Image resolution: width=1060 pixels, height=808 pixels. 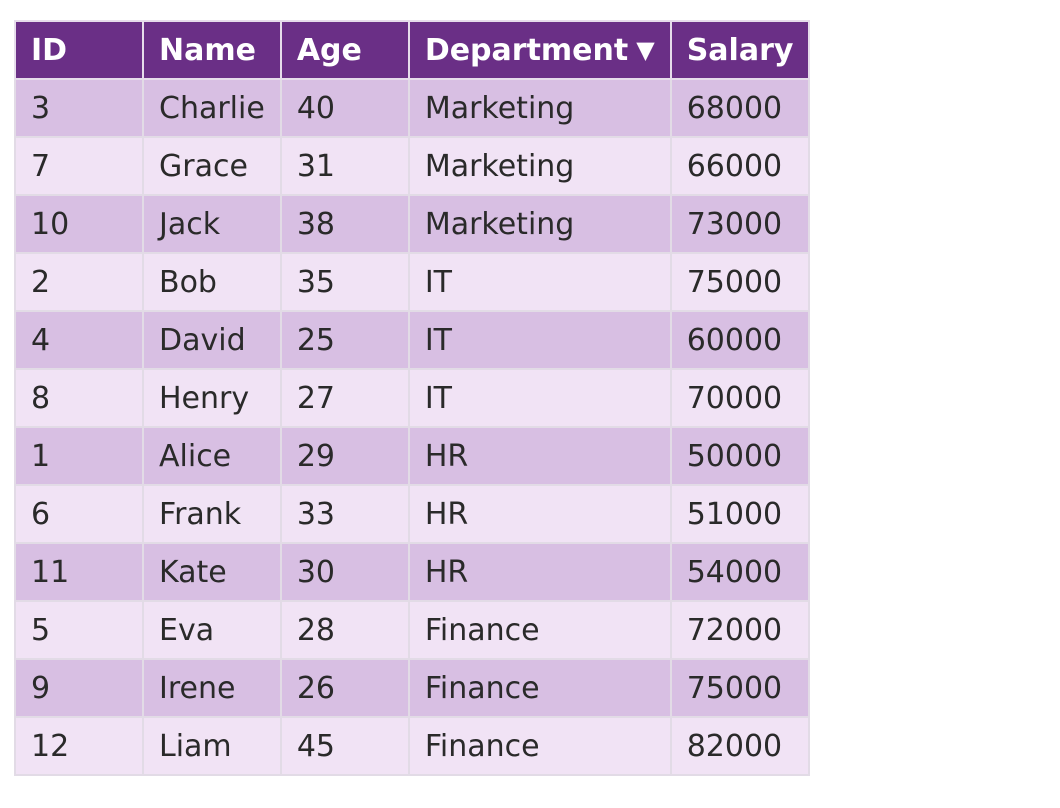 What do you see at coordinates (79, 340) in the screenshot?
I see `cell-id: 4` at bounding box center [79, 340].